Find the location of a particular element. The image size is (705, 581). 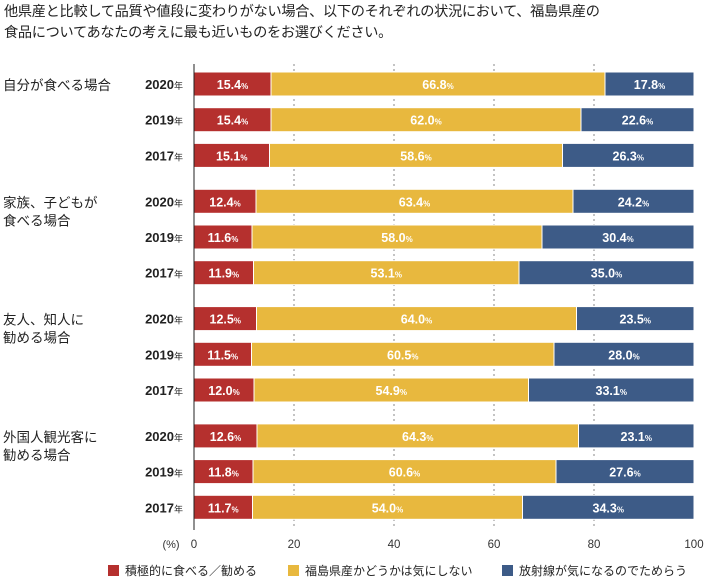

group-label-line: 自分が食べる場合 is located at coordinates (57, 85).